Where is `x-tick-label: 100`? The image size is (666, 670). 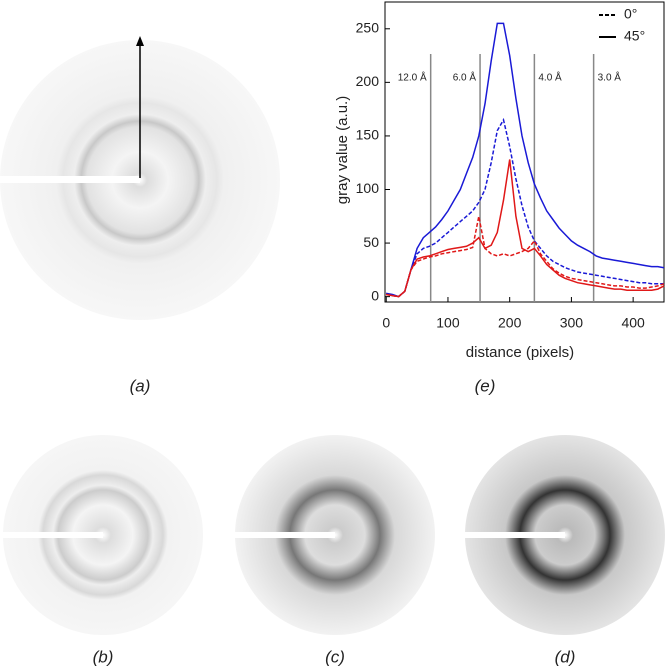 x-tick-label: 100 is located at coordinates (448, 323).